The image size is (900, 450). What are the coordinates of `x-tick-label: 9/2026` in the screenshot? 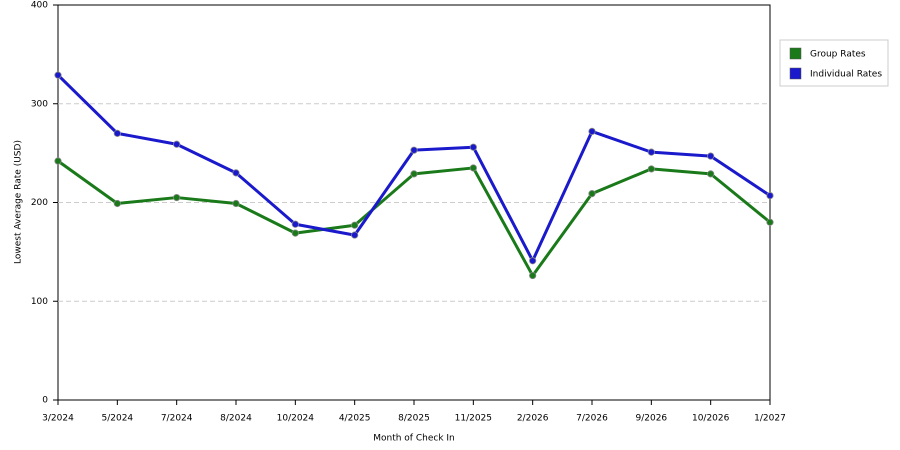 It's located at (651, 419).